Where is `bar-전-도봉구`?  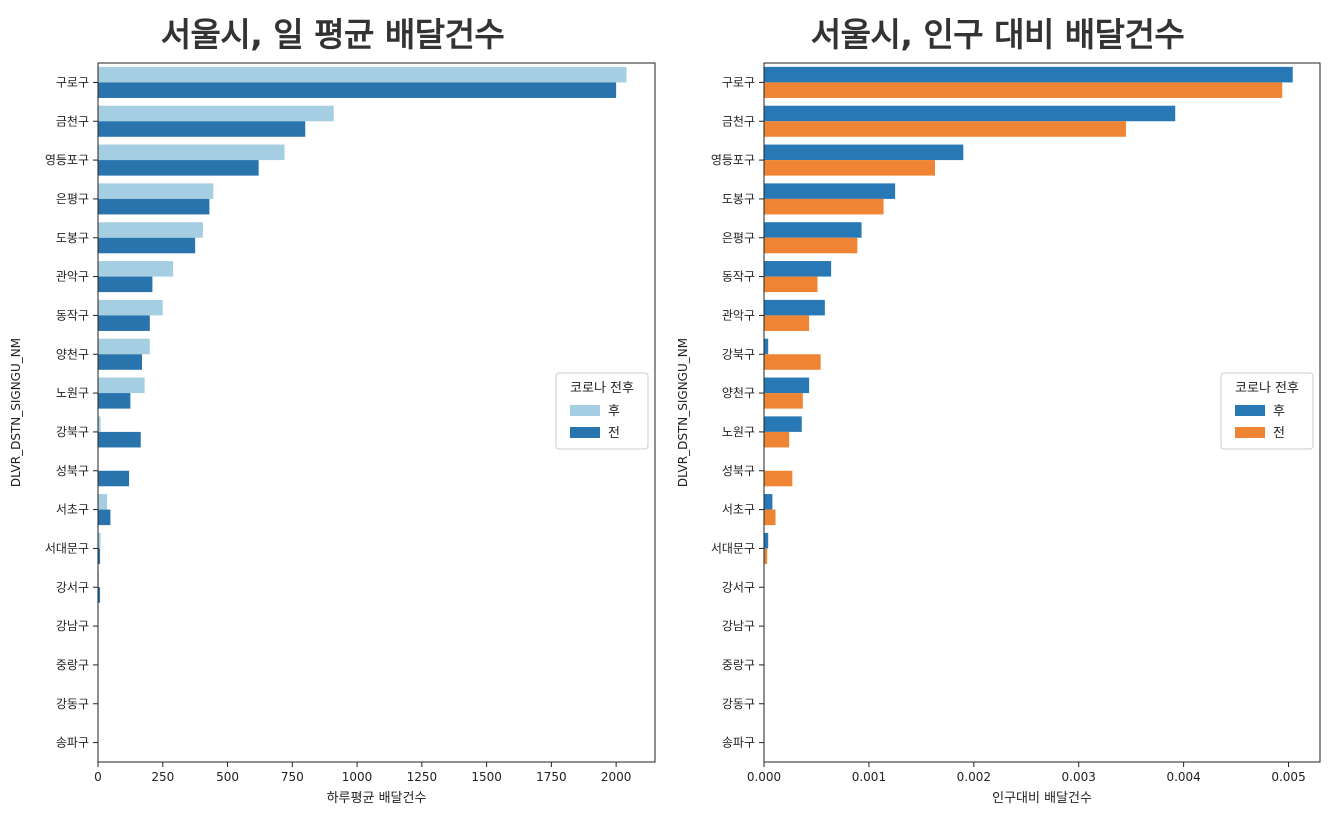 bar-전-도봉구 is located at coordinates (147, 245).